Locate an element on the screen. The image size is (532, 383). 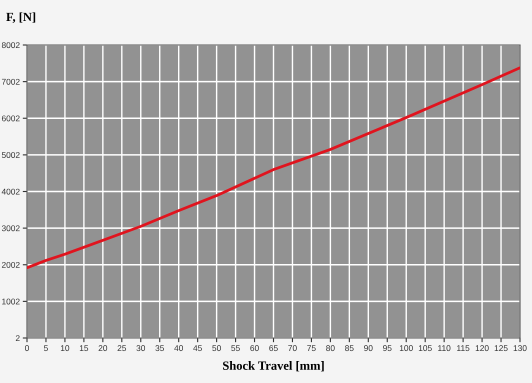
x-tick-label: 110 is located at coordinates (444, 348).